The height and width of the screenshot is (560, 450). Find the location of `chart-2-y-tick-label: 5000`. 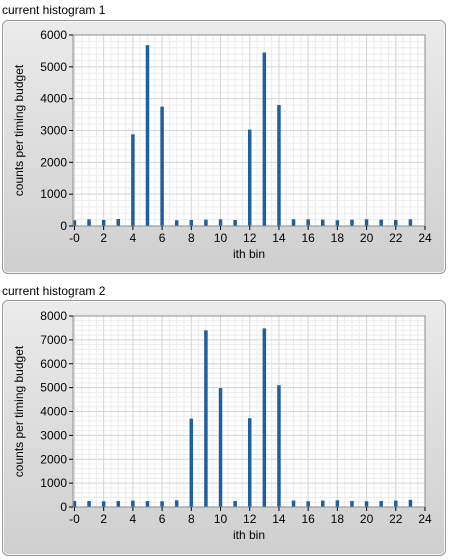

chart-2-y-tick-label: 5000 is located at coordinates (53, 388).